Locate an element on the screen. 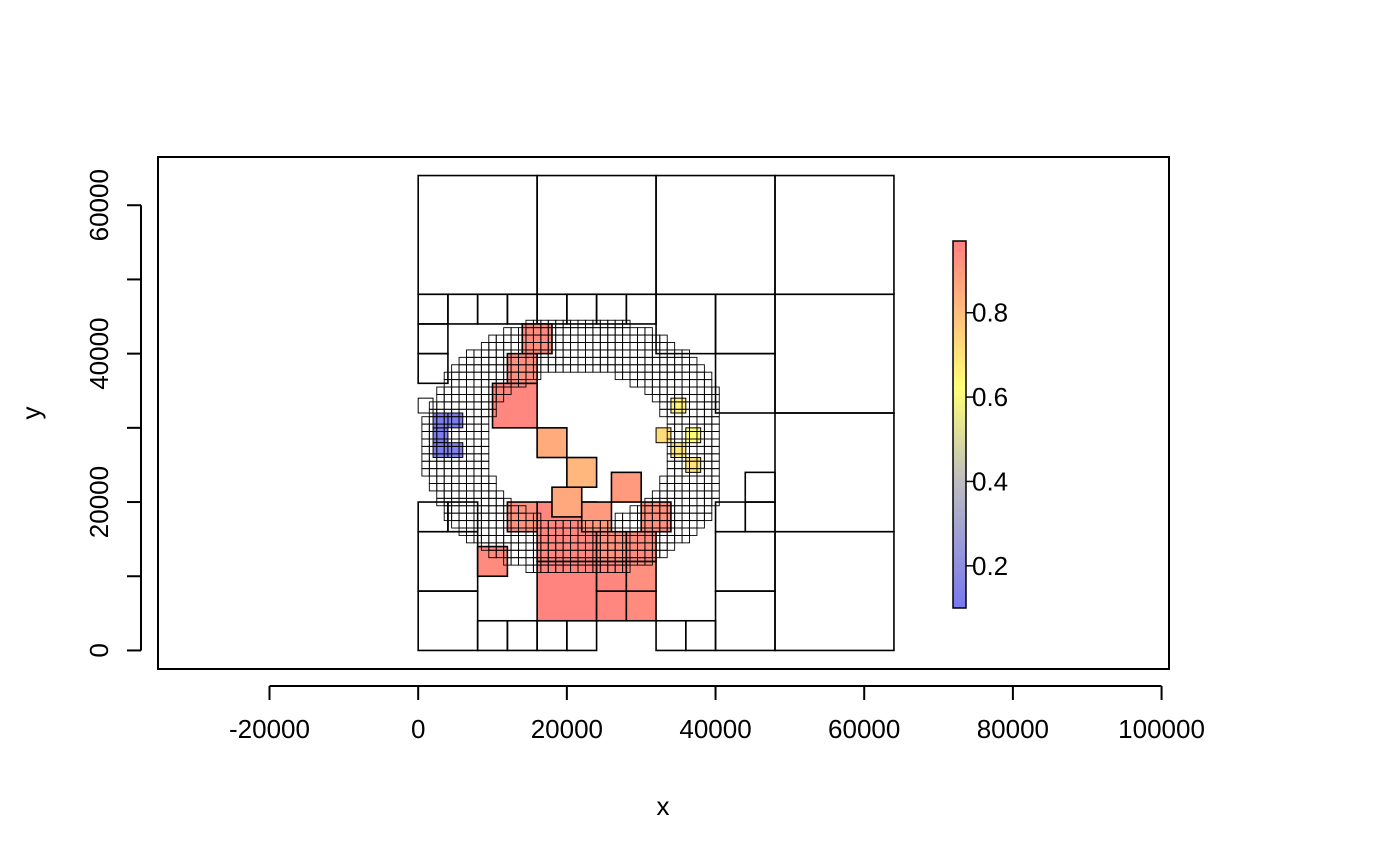 The height and width of the screenshot is (866, 1400). x-tick-label: 100000 is located at coordinates (1161, 729).